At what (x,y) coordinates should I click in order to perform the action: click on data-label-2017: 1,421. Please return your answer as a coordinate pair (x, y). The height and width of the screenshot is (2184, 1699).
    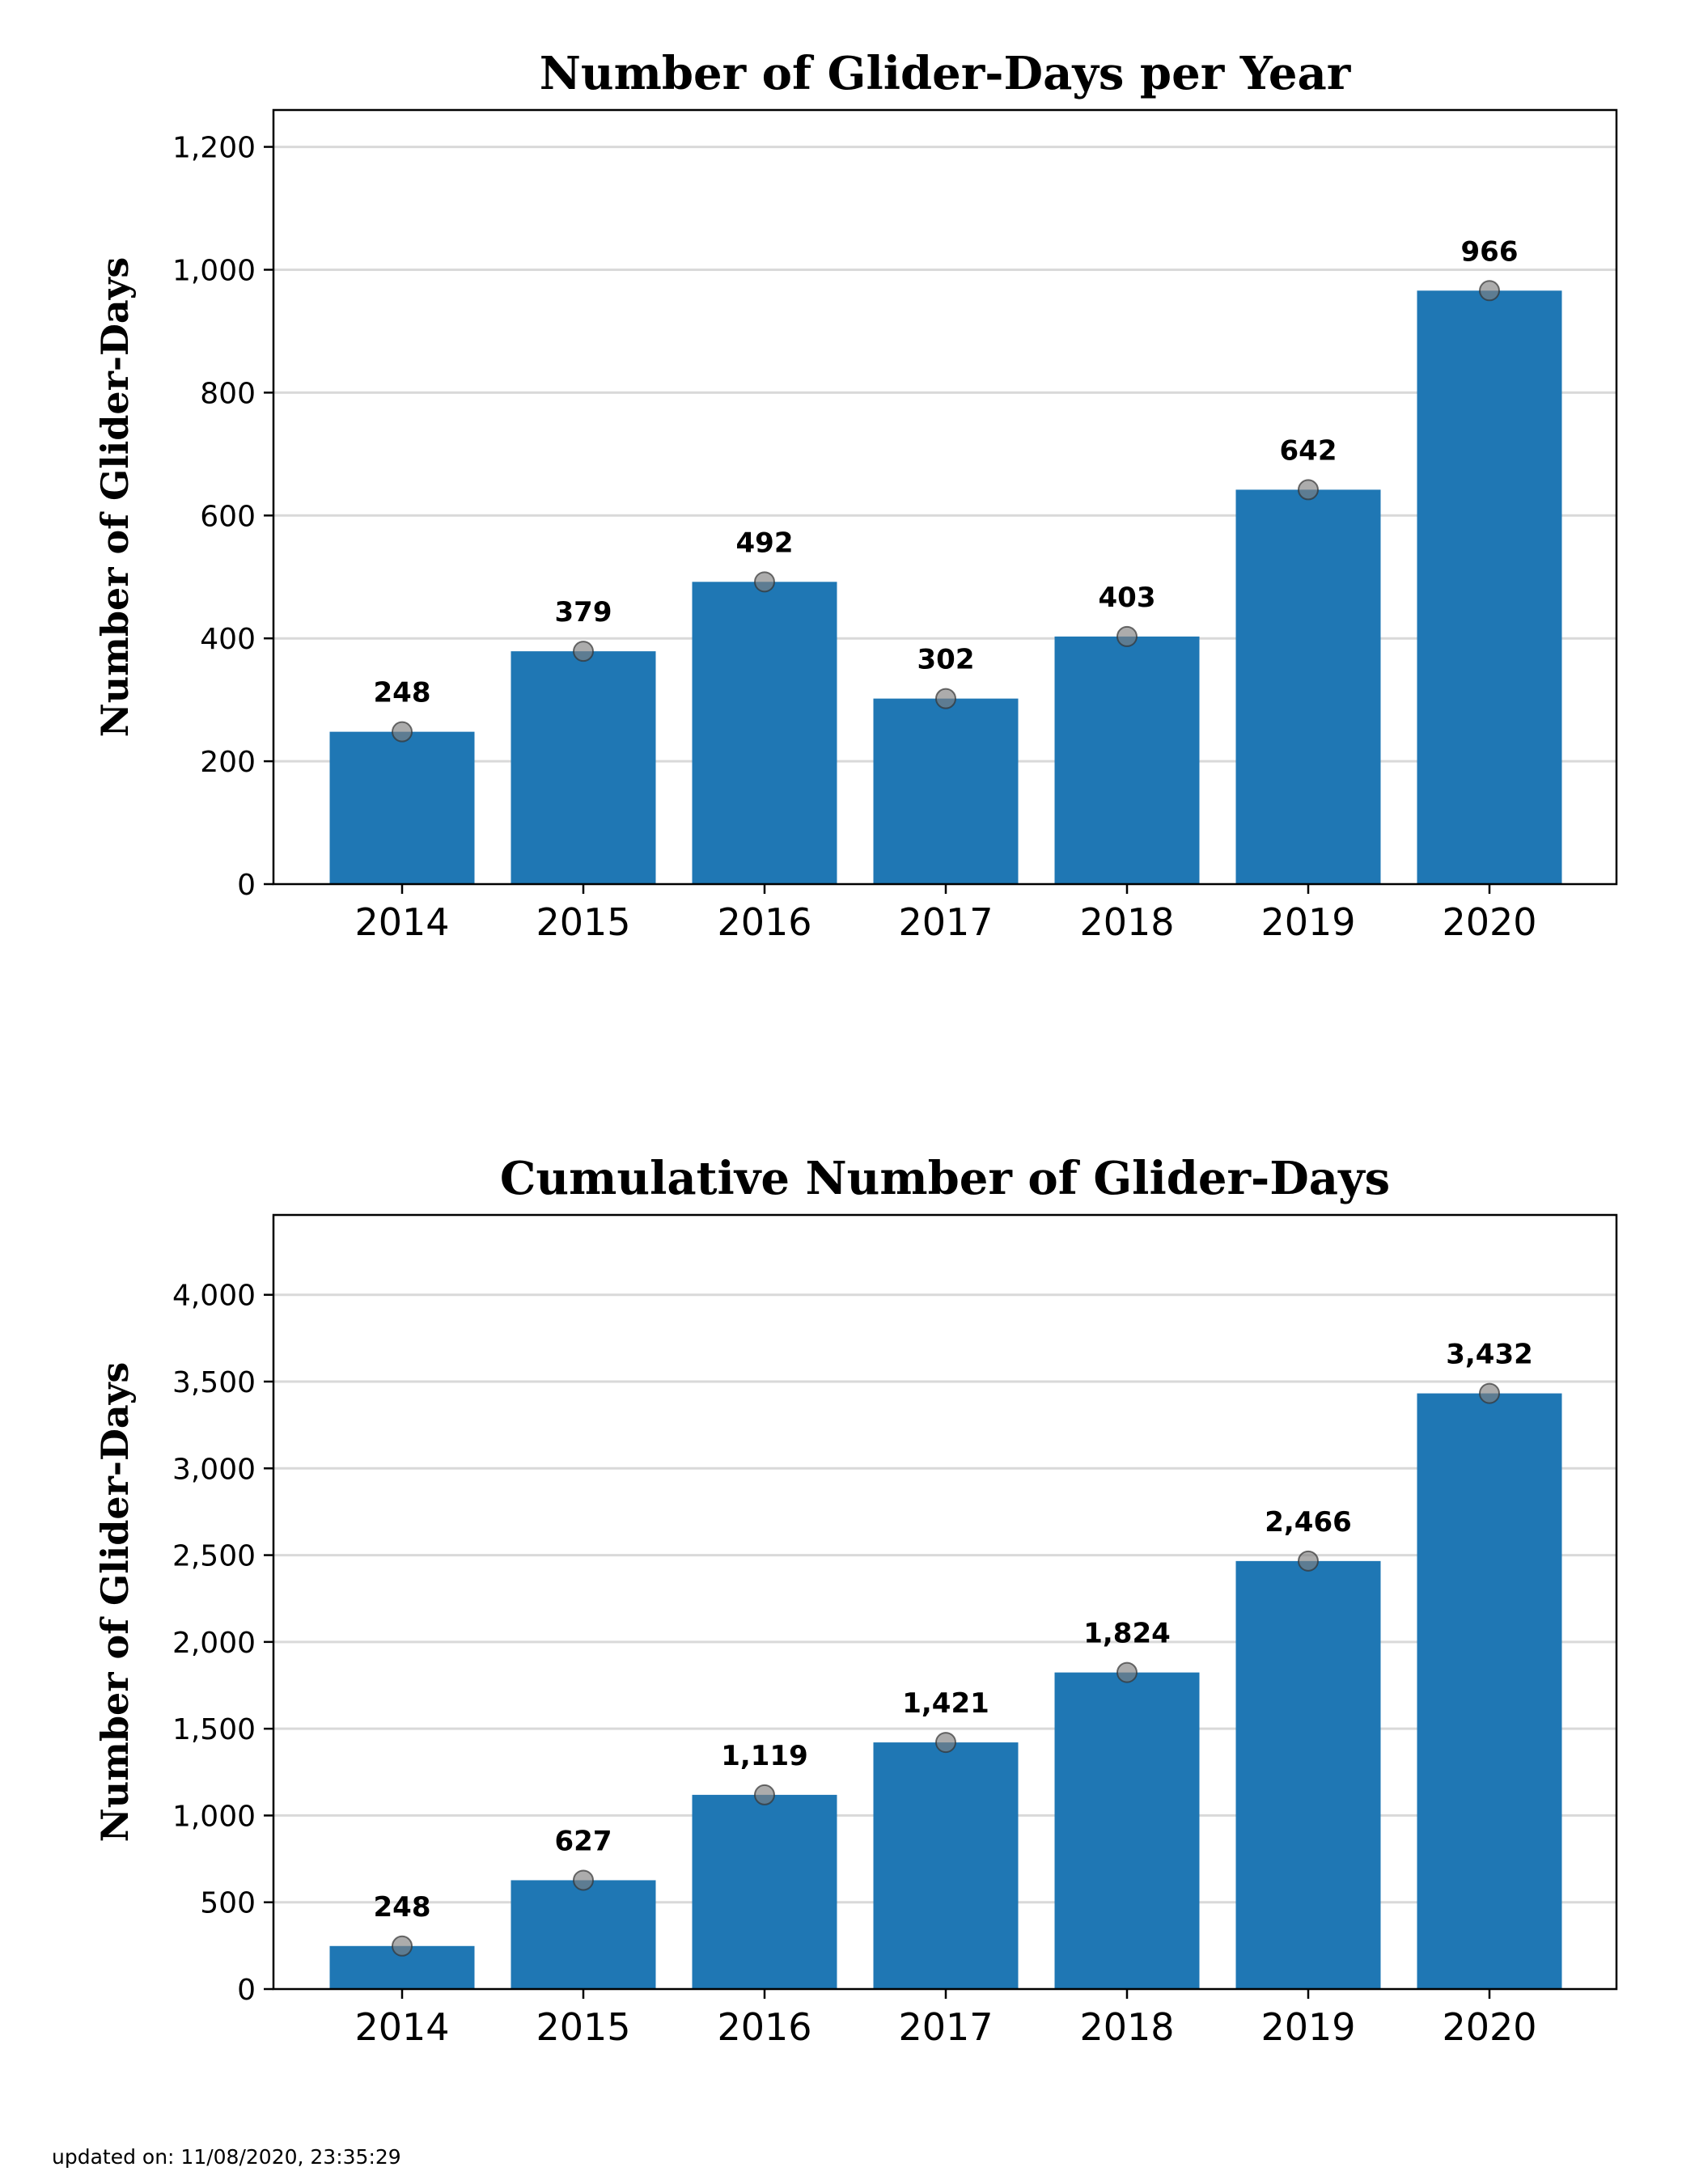
    Looking at the image, I should click on (946, 1703).